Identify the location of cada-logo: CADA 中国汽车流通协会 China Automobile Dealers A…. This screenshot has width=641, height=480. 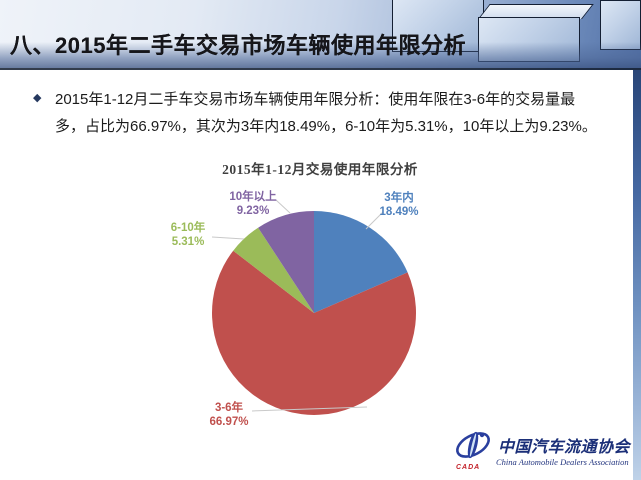
(542, 451).